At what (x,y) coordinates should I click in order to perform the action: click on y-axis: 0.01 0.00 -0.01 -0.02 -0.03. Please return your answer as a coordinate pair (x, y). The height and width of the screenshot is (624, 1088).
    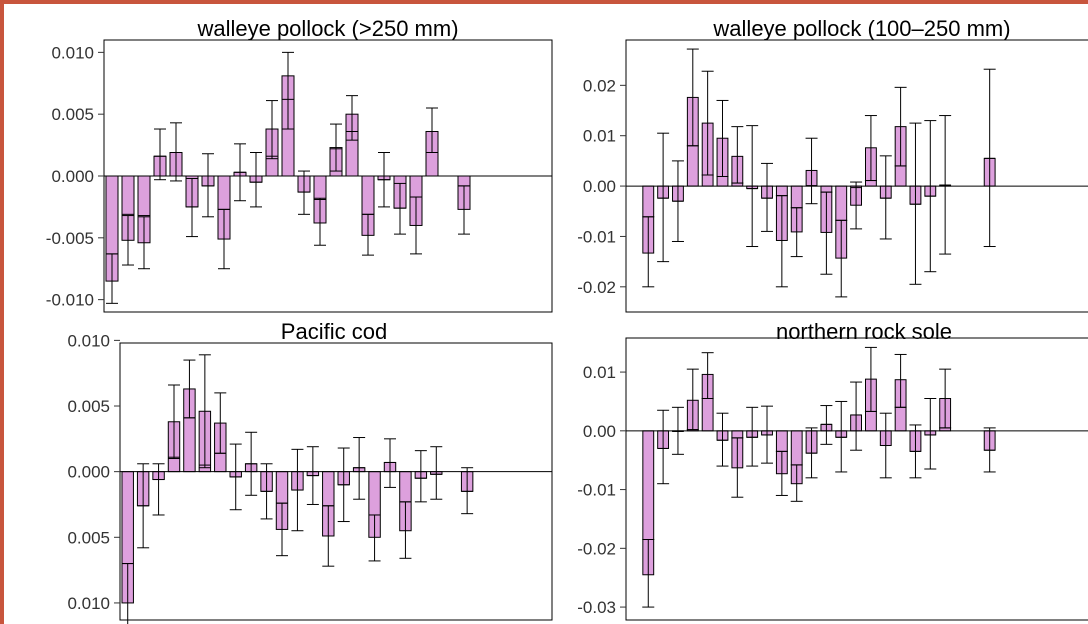
    Looking at the image, I should click on (596, 490).